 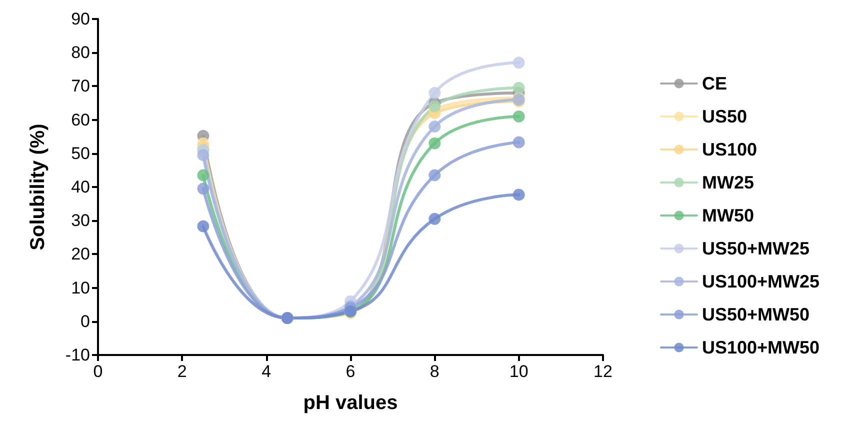 What do you see at coordinates (80, 86) in the screenshot?
I see `y-tick-label: 70` at bounding box center [80, 86].